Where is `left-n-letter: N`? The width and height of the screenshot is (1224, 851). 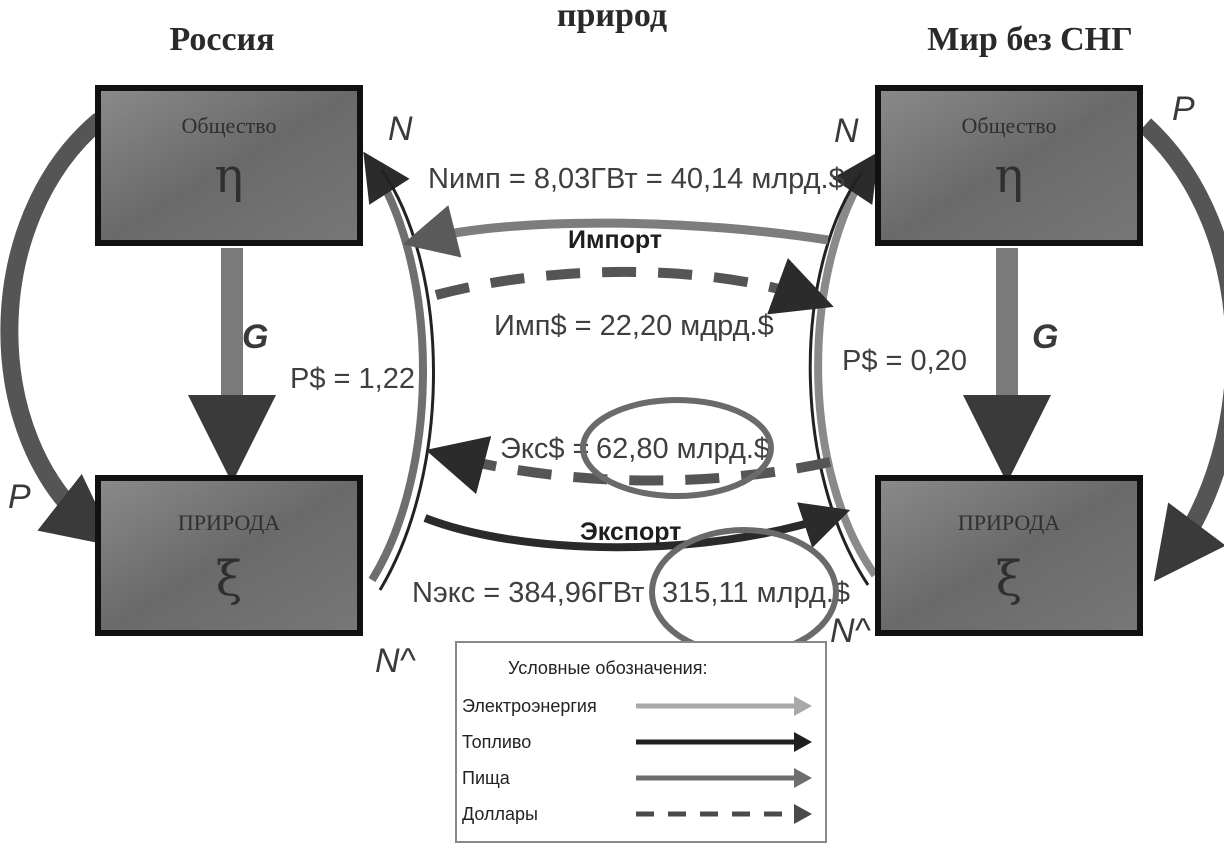 left-n-letter: N is located at coordinates (400, 129).